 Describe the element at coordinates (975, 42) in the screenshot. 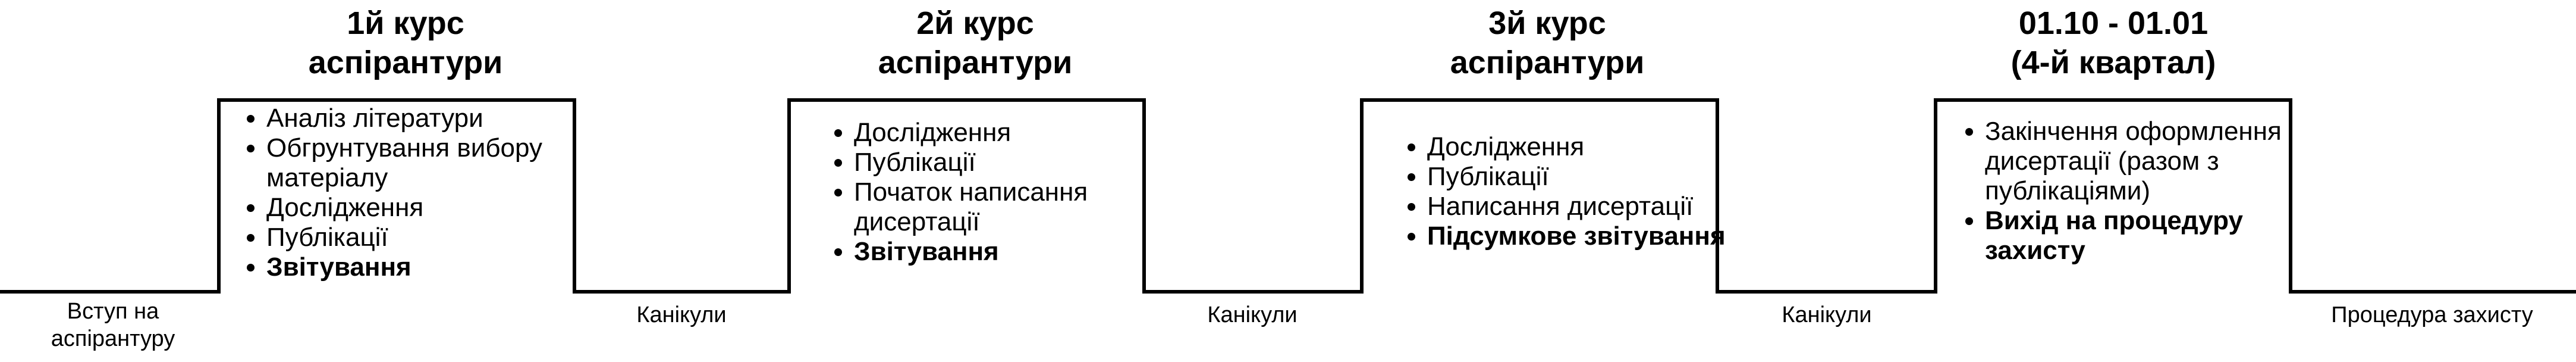

I see `year-2-title: 2й курс аспірантури` at that location.